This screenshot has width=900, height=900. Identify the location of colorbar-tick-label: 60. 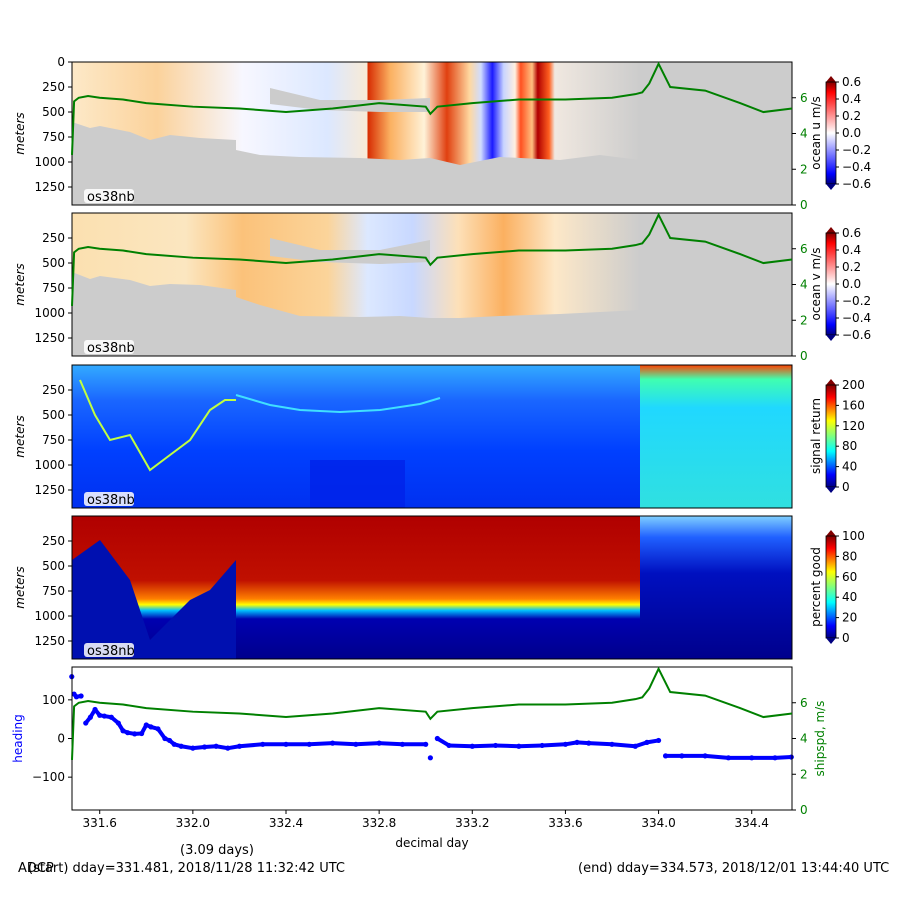
(849, 577).